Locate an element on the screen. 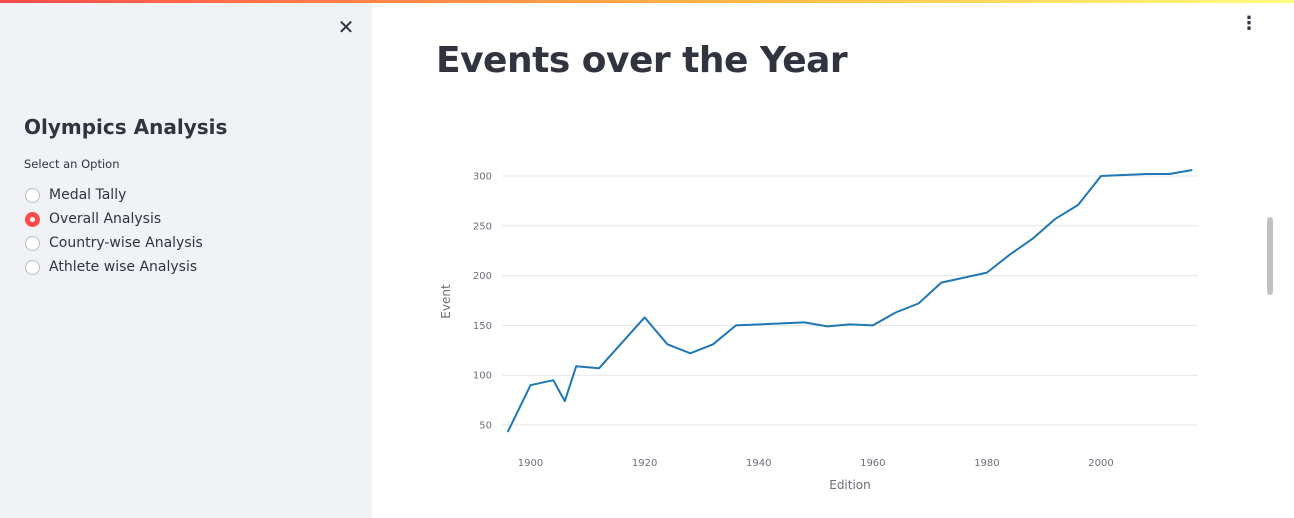 Image resolution: width=1294 pixels, height=518 pixels. radio-option-medal-tally: Medal Tally is located at coordinates (114, 195).